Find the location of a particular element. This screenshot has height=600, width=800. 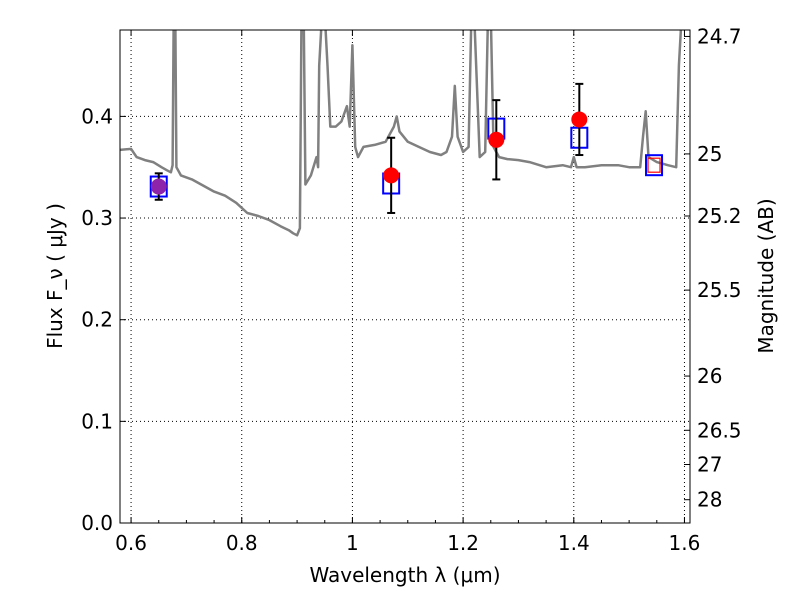

x-axis-label: Wavelength λ (μm) is located at coordinates (404, 575).